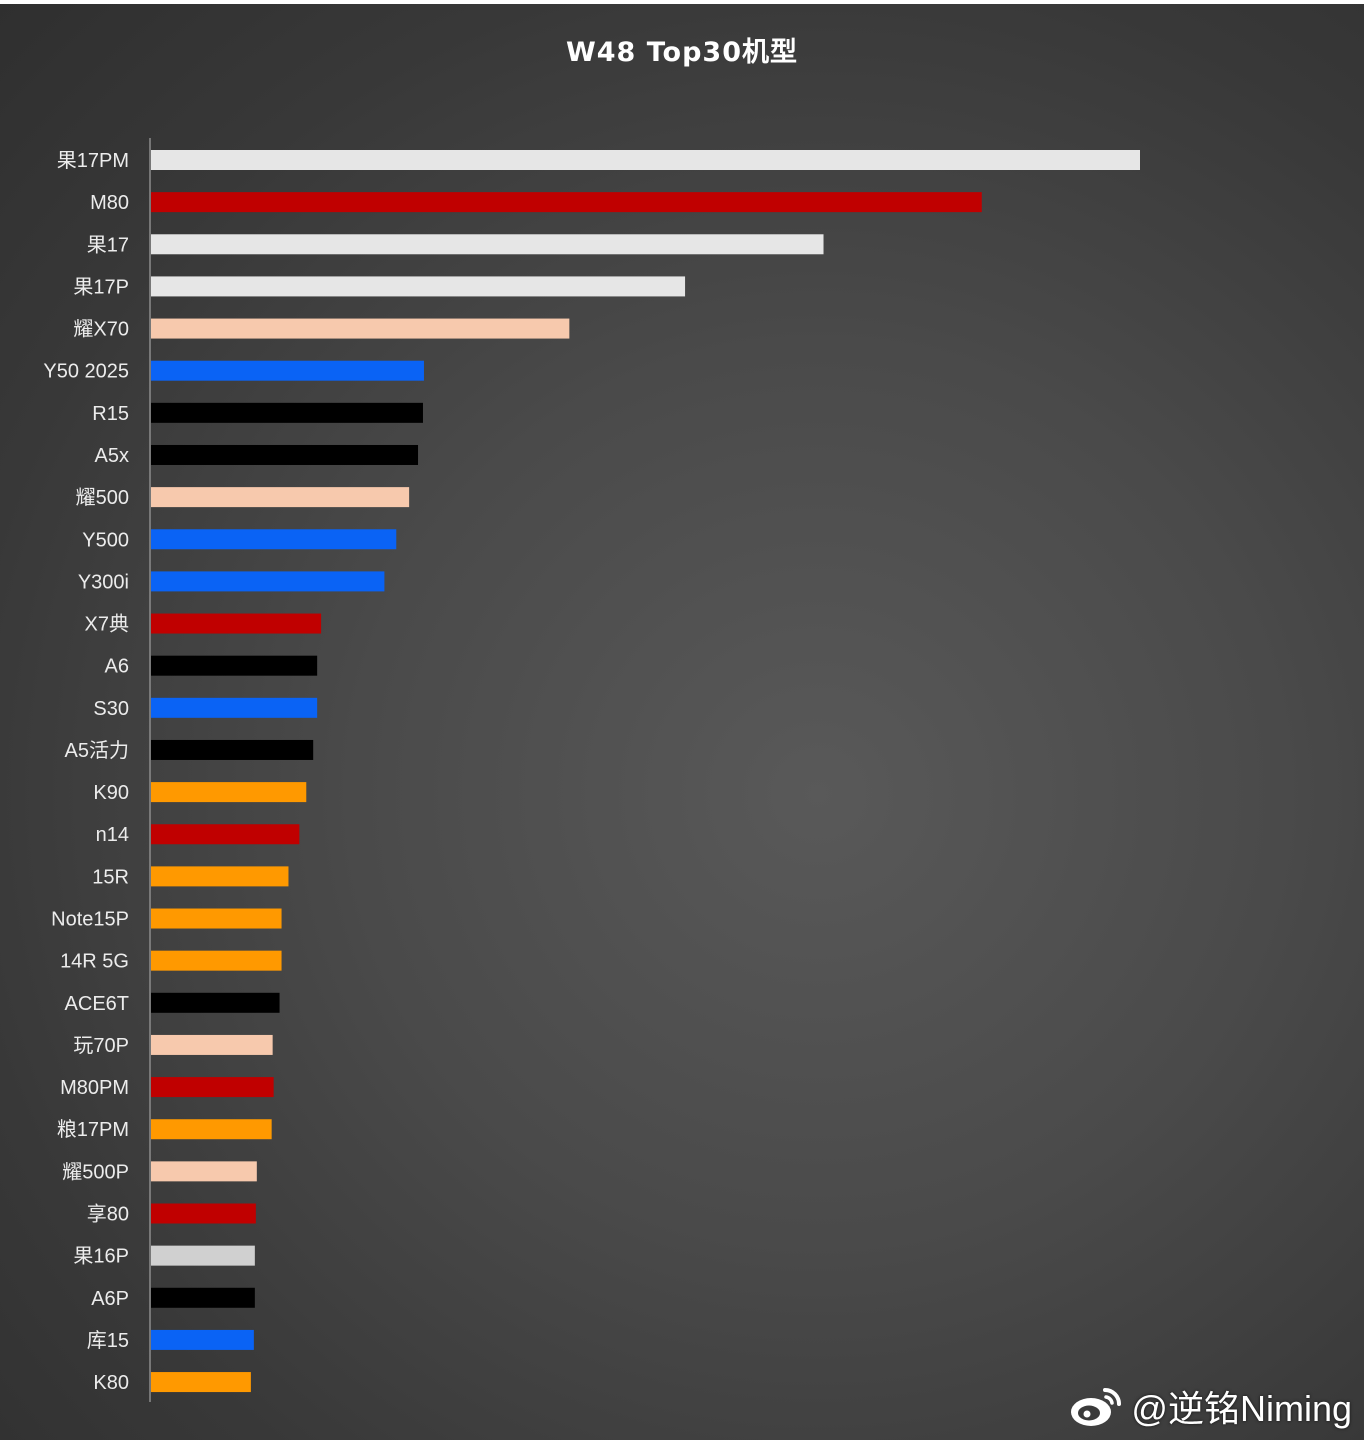  Describe the element at coordinates (109, 203) in the screenshot. I see `category-label: M80` at that location.